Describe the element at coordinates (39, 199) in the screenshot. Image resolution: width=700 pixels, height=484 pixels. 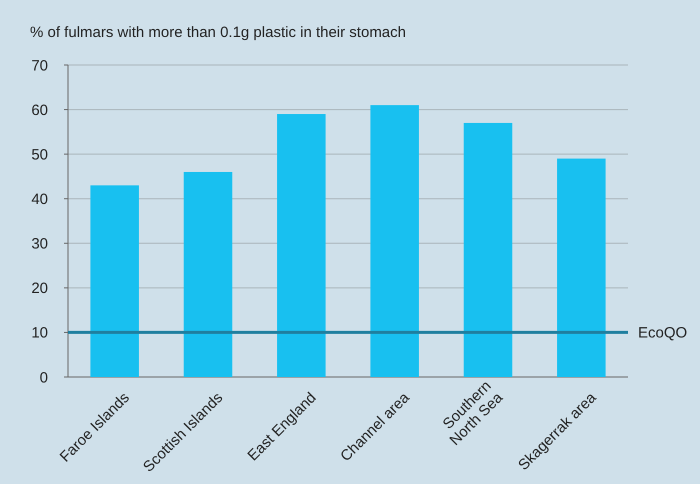
I see `y-tick-label: 40` at that location.